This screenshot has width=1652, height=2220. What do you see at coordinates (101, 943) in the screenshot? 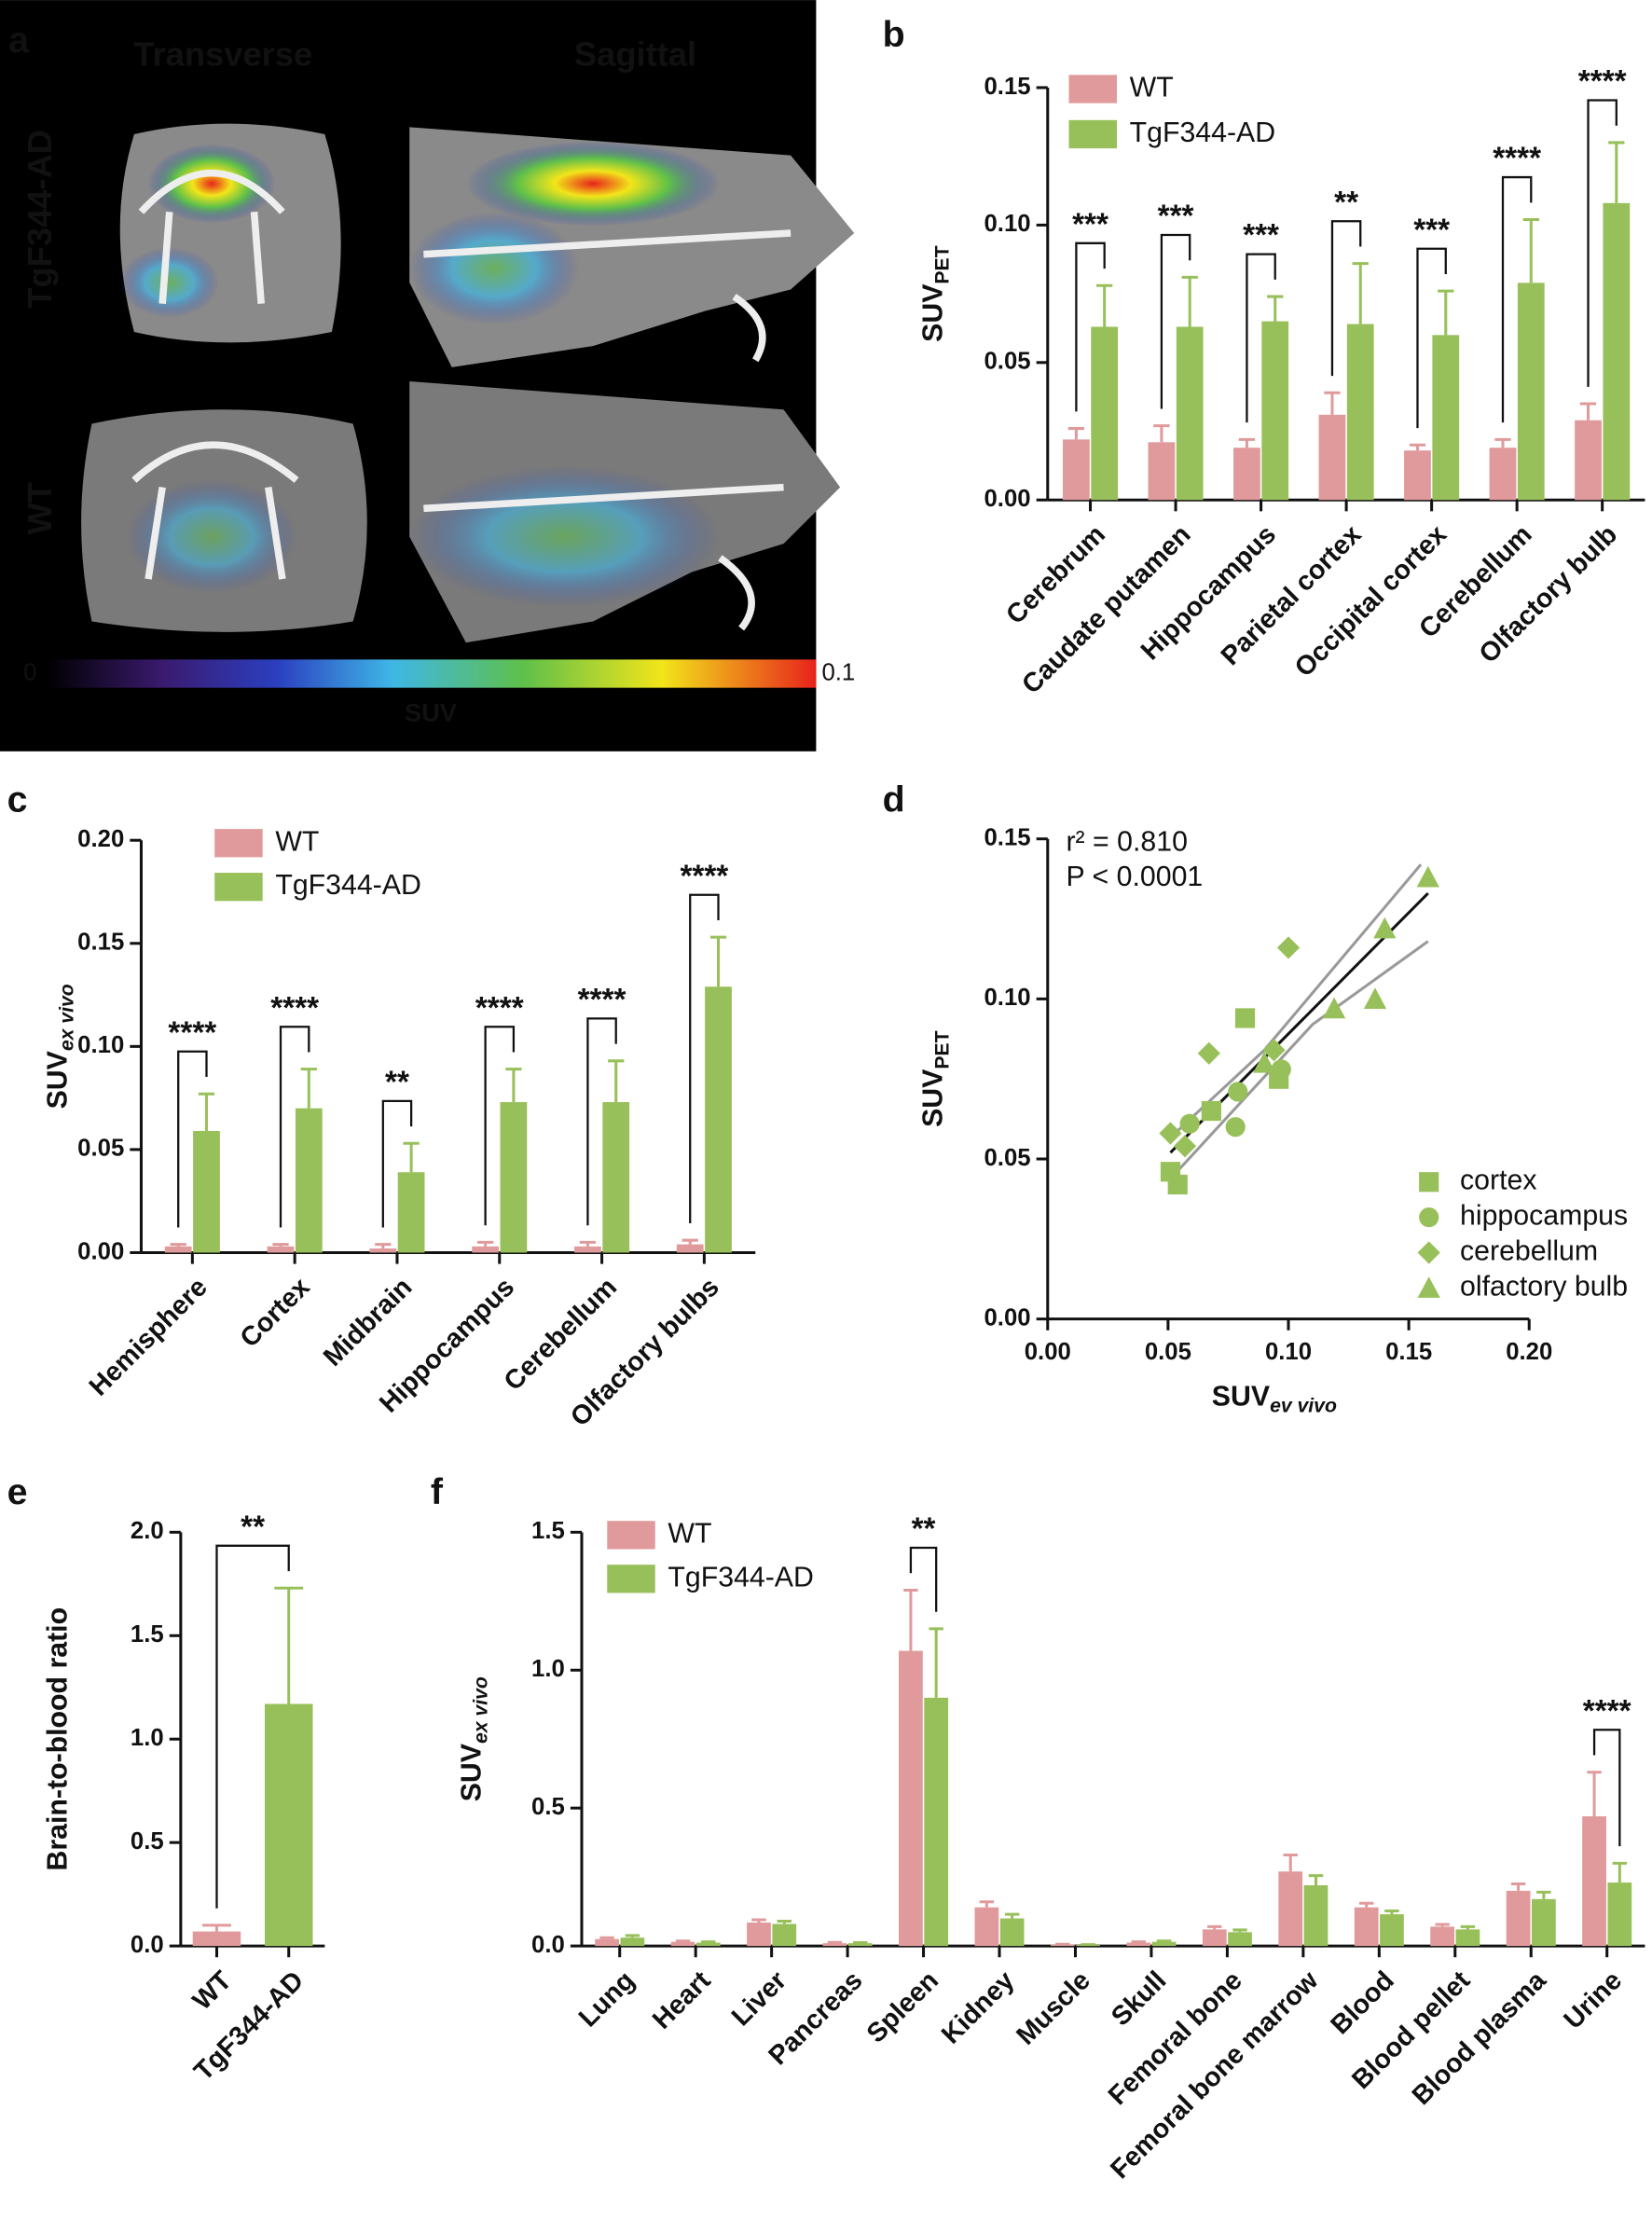
I see `y-tick-label: 0.15` at bounding box center [101, 943].